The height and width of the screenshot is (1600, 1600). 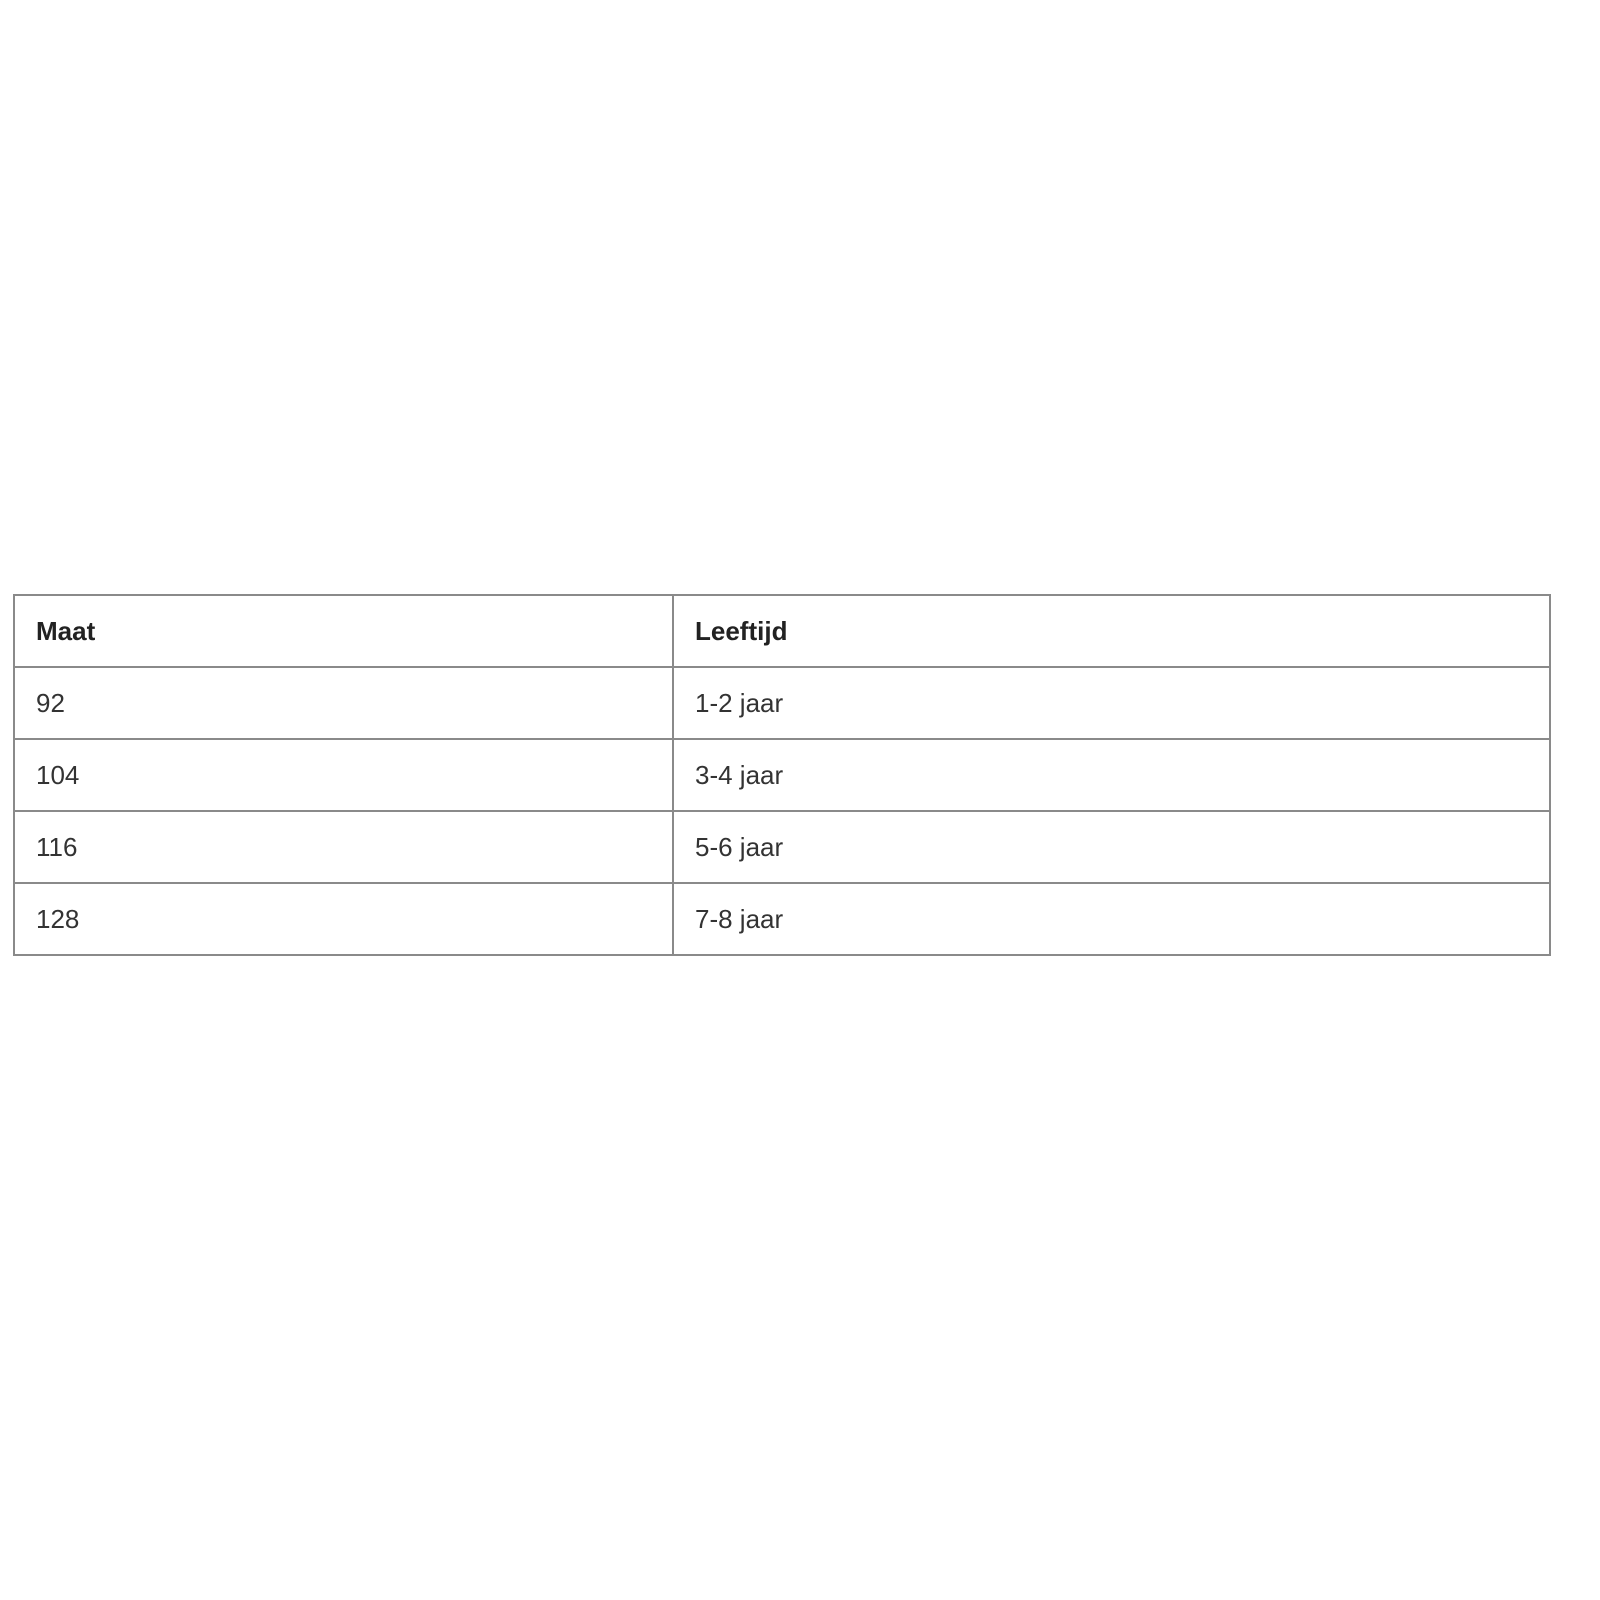 What do you see at coordinates (343, 703) in the screenshot?
I see `cell-maat: 92` at bounding box center [343, 703].